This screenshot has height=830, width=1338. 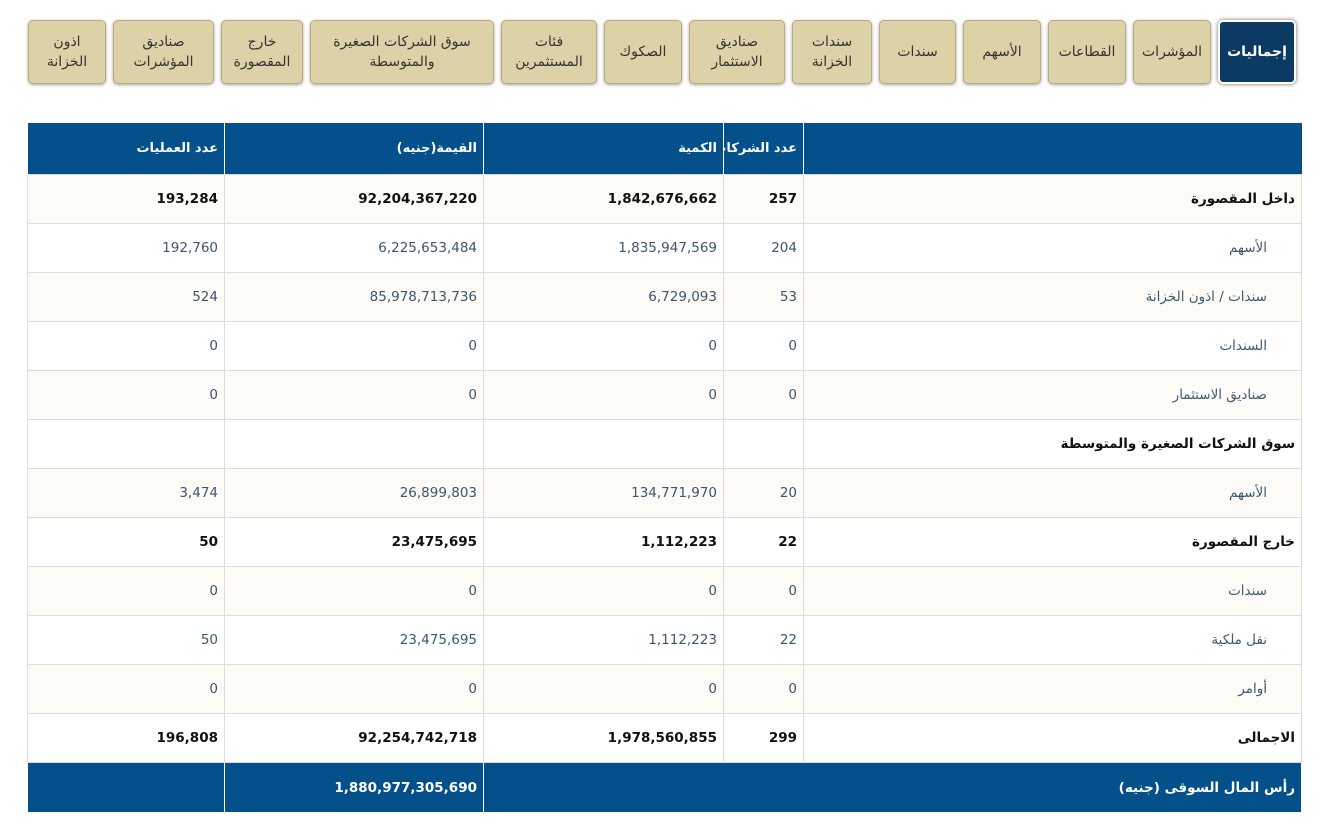 What do you see at coordinates (1052, 199) in the screenshot?
I see `row-label: داخل المقصورة` at bounding box center [1052, 199].